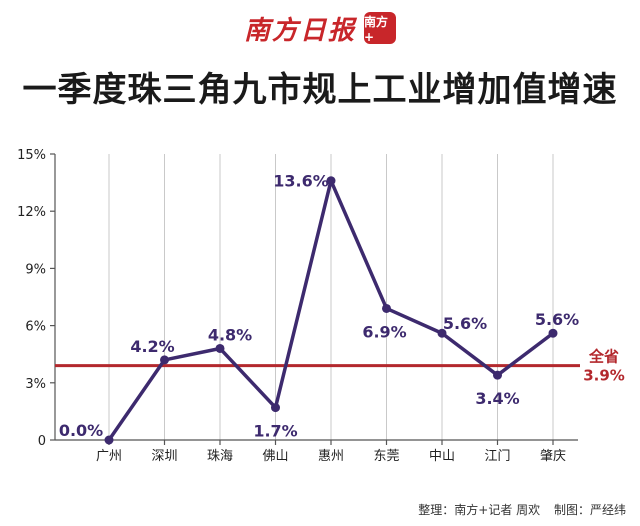 This screenshot has width=640, height=526. What do you see at coordinates (320, 90) in the screenshot?
I see `chart-title: 一季度珠三角九市规上工业增加值增速` at bounding box center [320, 90].